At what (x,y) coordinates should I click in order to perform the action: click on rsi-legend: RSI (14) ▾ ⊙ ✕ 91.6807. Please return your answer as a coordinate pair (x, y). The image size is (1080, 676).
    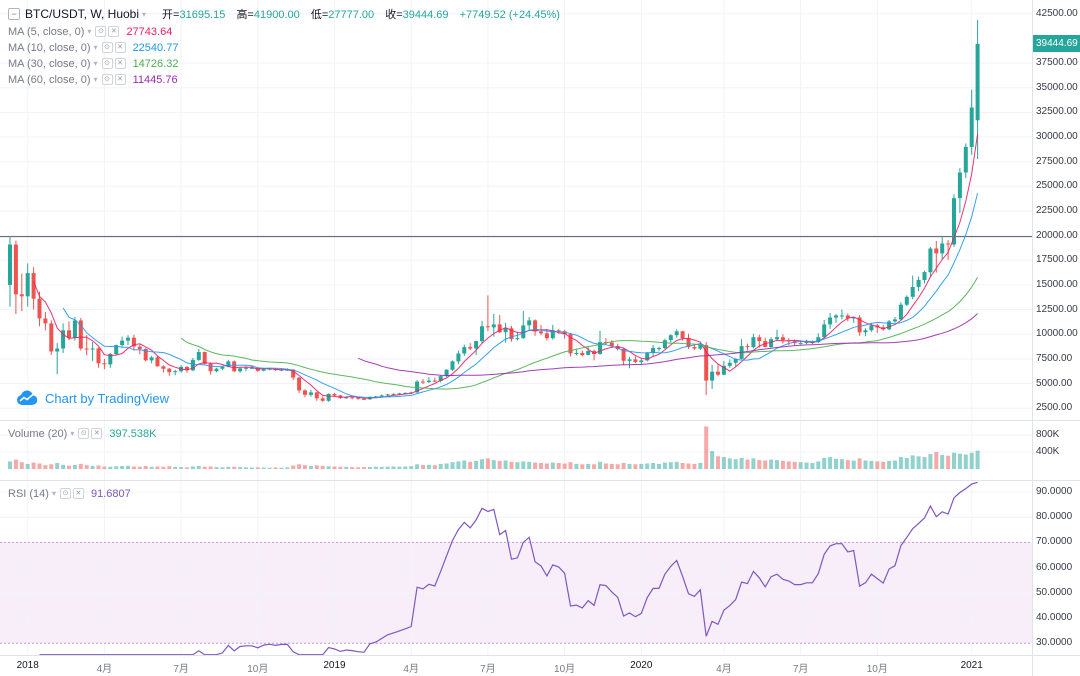
    Looking at the image, I should click on (69, 493).